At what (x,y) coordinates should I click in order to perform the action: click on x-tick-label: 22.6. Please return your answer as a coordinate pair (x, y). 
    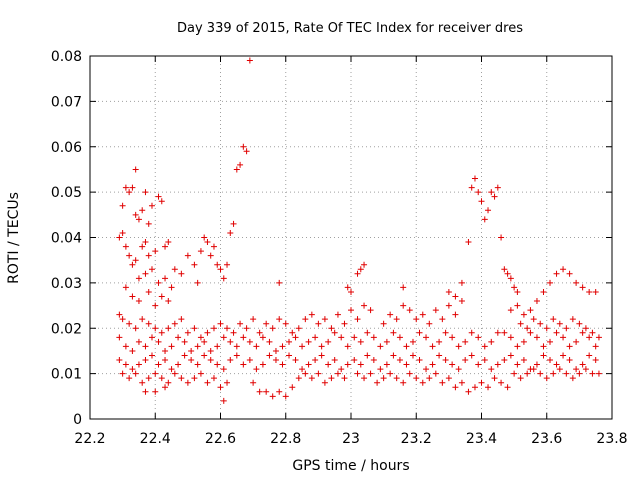
    Looking at the image, I should click on (220, 439).